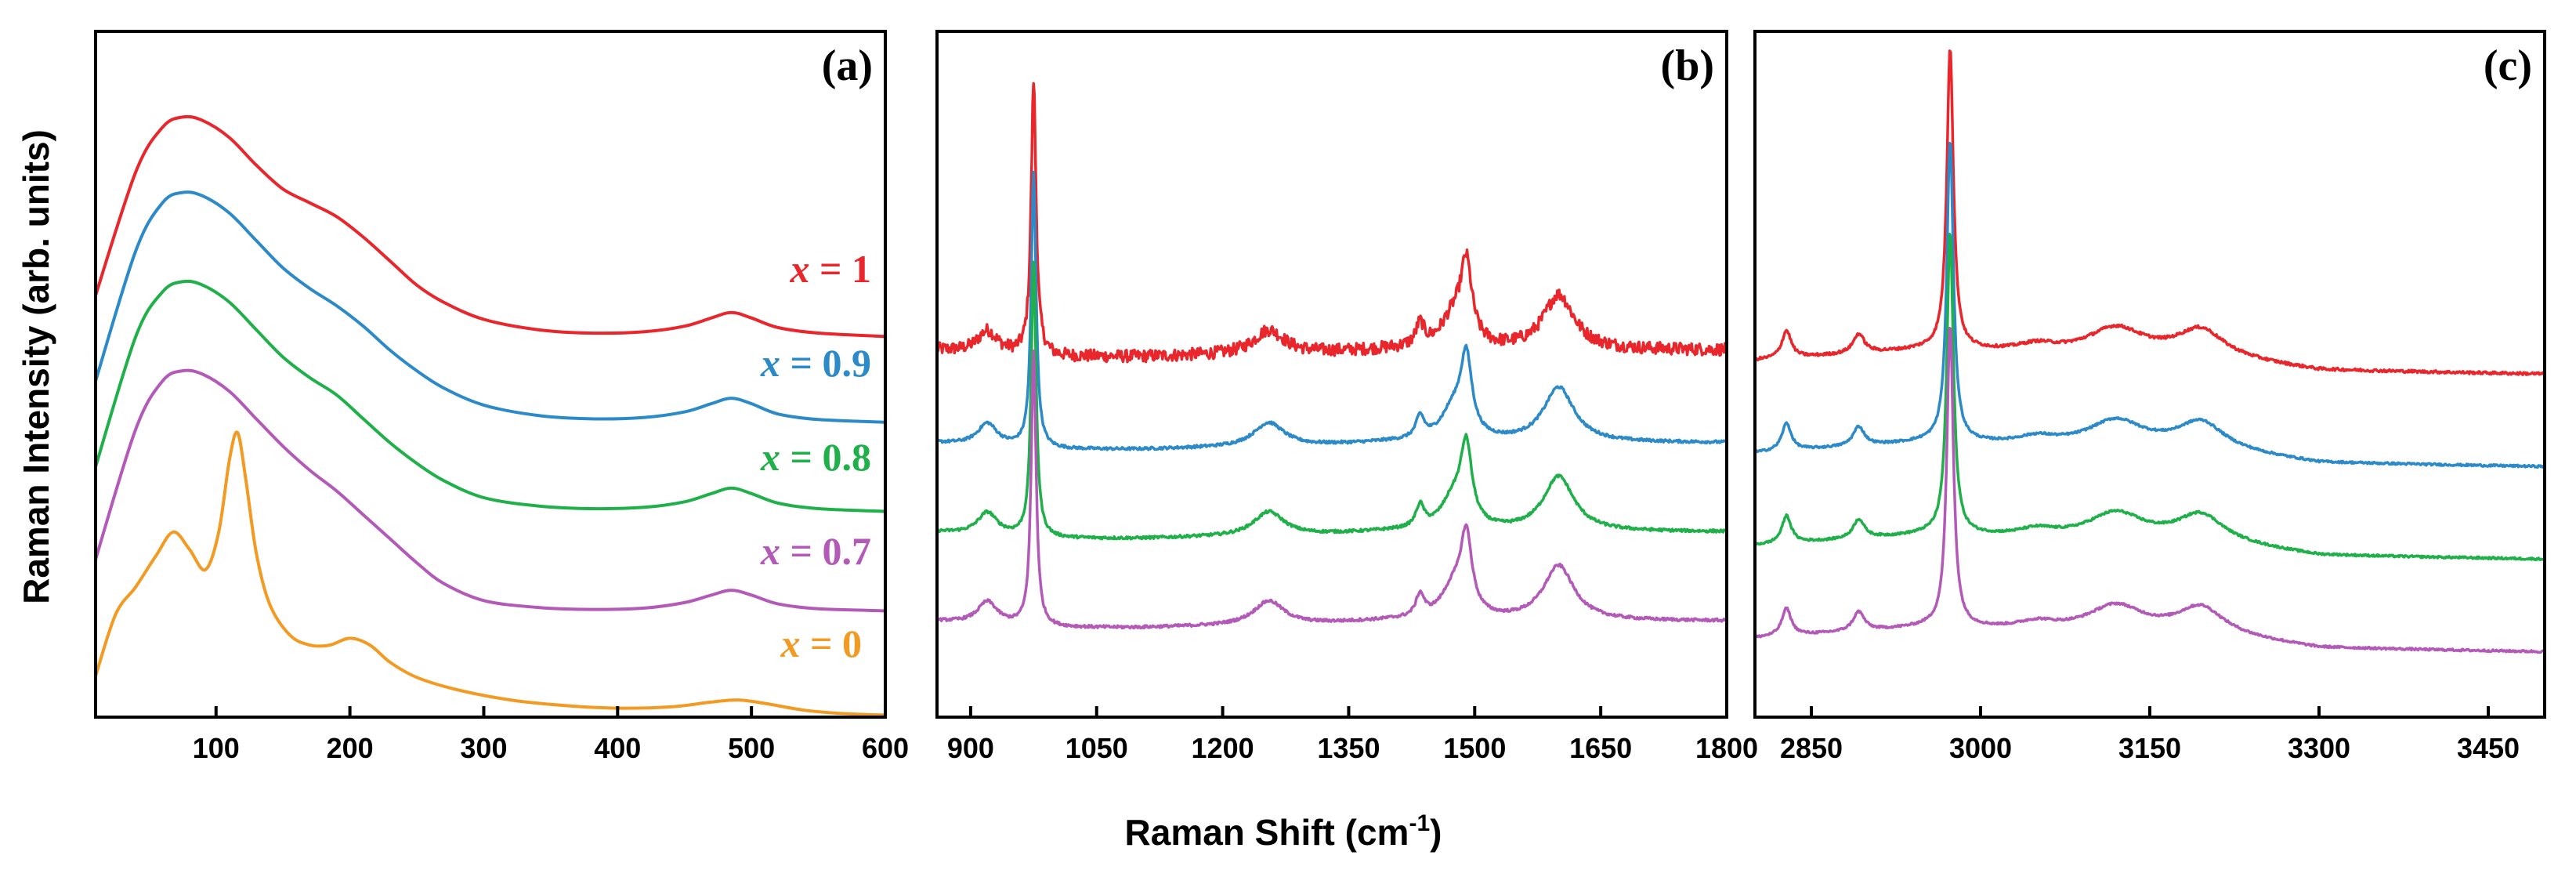 The width and height of the screenshot is (2576, 877). What do you see at coordinates (885, 748) in the screenshot?
I see `x-tick-label: 600` at bounding box center [885, 748].